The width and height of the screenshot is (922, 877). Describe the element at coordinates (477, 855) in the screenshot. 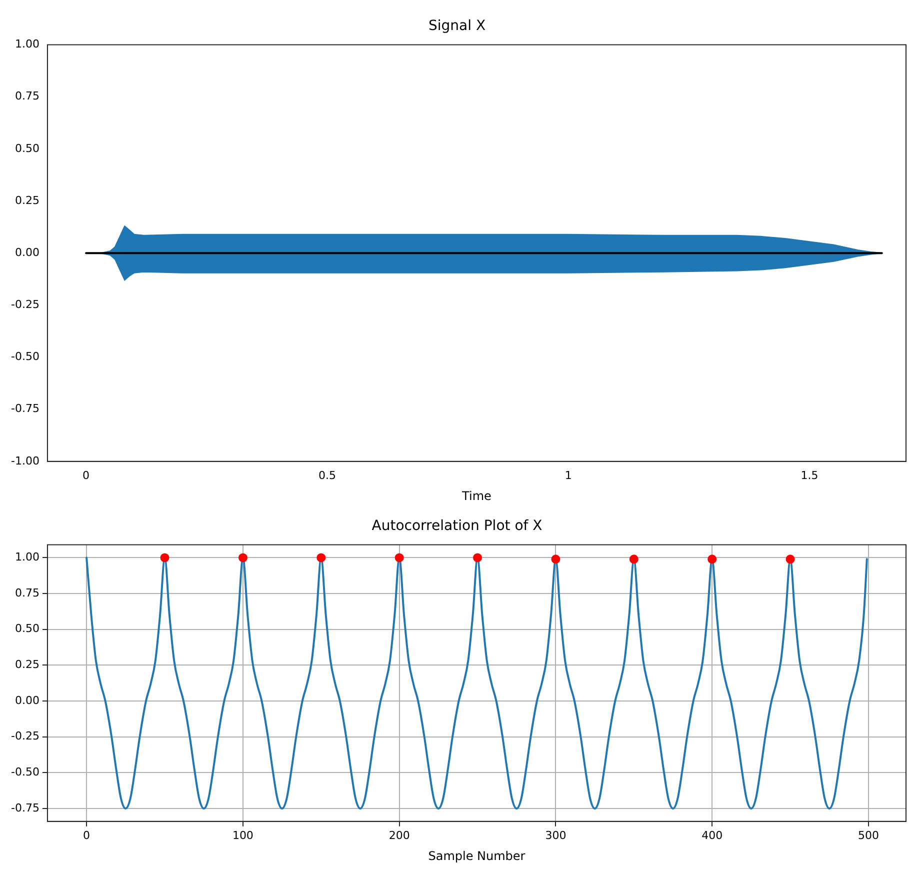

I see `x-axis-title: Sample Number` at that location.